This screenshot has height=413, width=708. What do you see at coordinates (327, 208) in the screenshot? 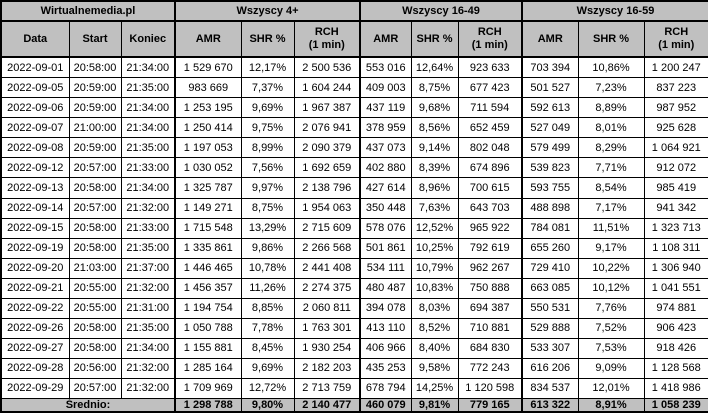
I see `cell-rch-4plus: 1 954 063` at bounding box center [327, 208].